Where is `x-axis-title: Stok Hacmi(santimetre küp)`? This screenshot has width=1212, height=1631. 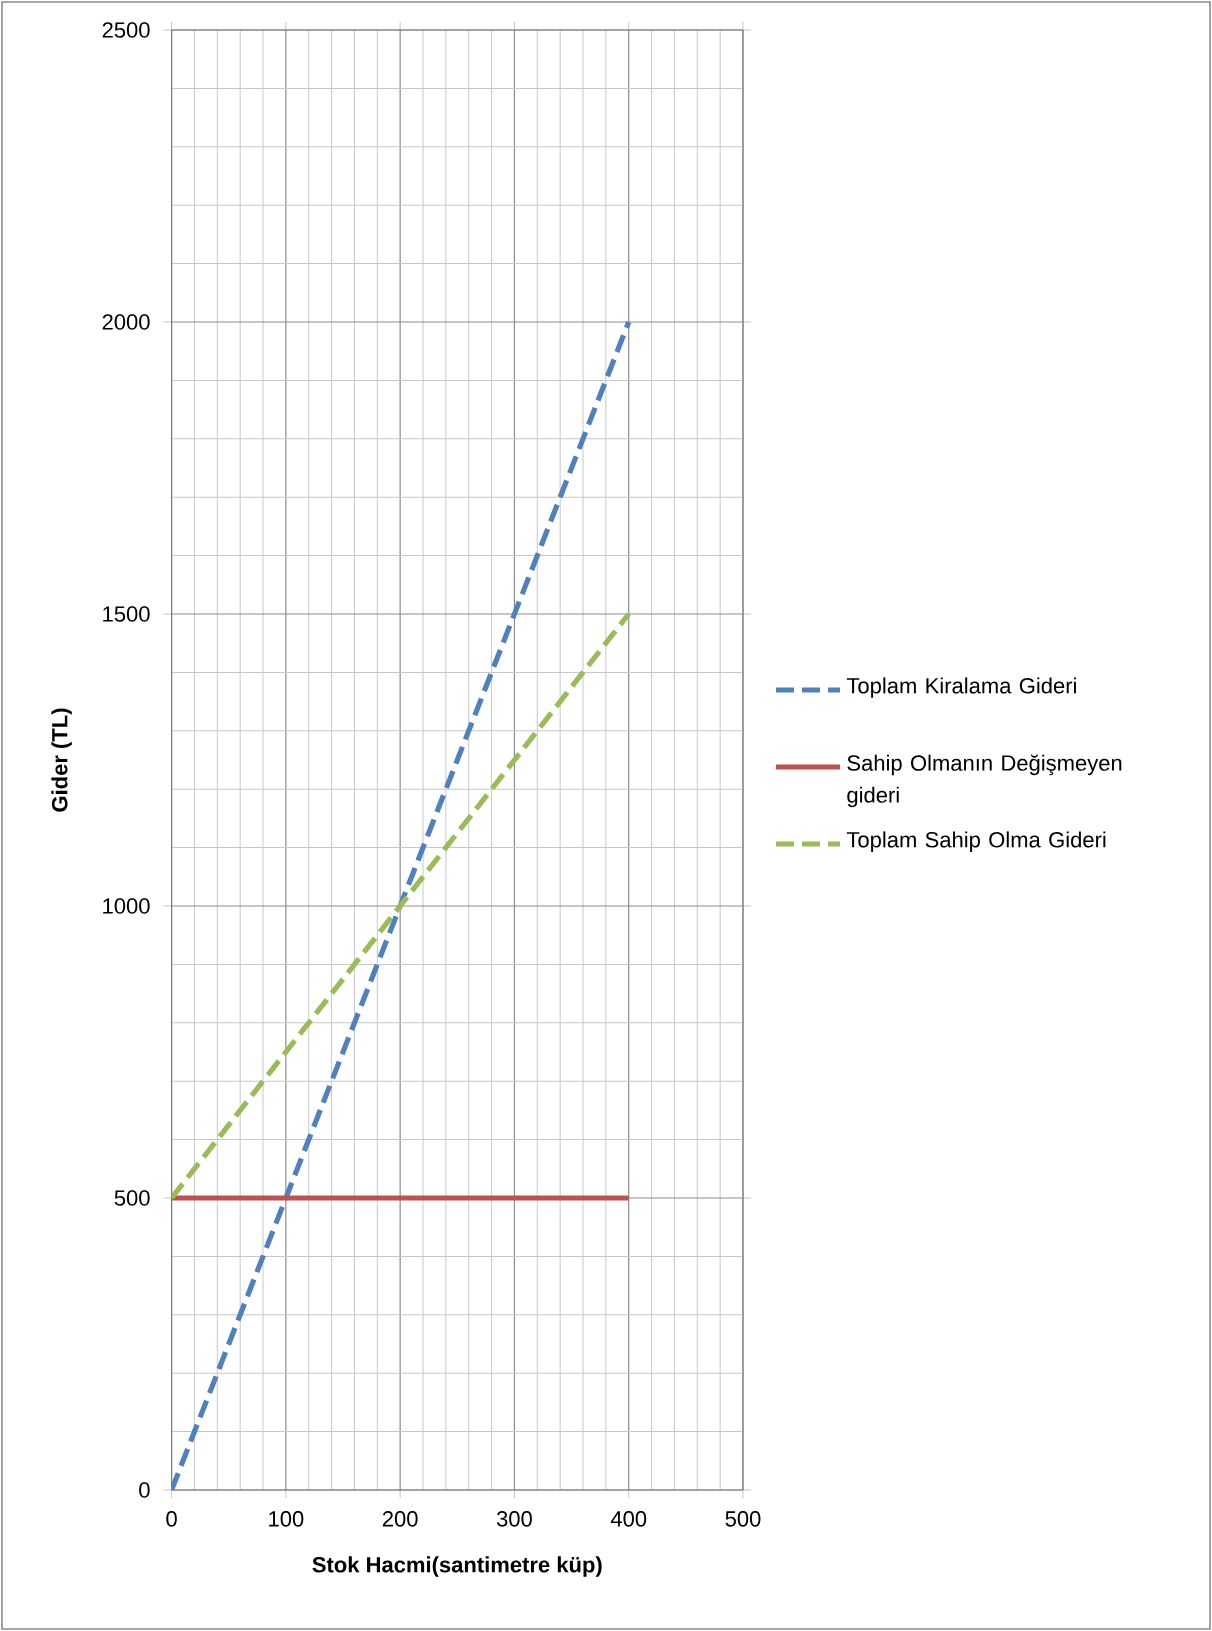 x-axis-title: Stok Hacmi(santimetre küp) is located at coordinates (457, 1566).